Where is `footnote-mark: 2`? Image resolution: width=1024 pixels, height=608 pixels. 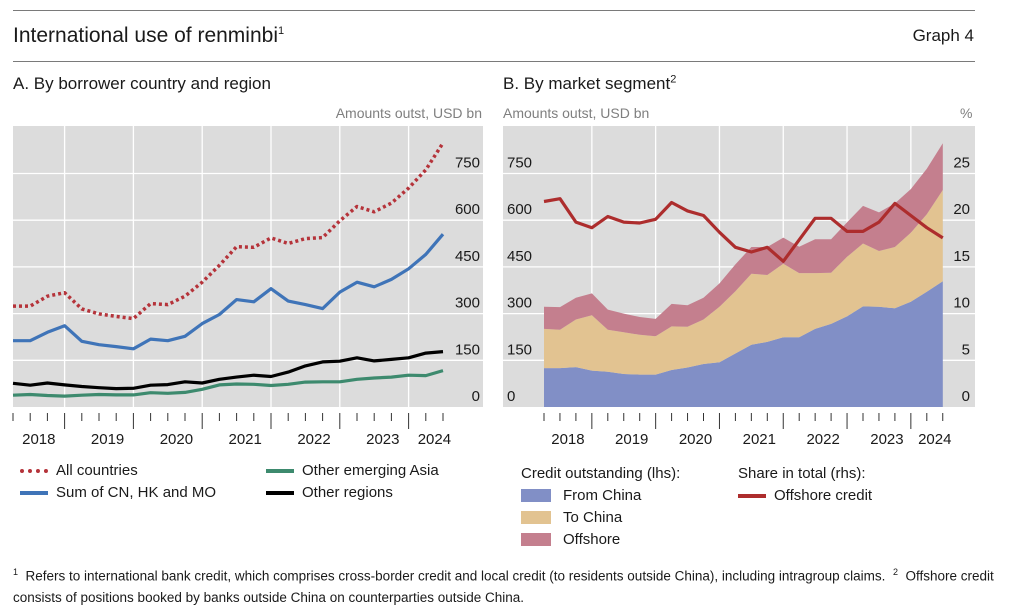
footnote-mark: 2 is located at coordinates (895, 572).